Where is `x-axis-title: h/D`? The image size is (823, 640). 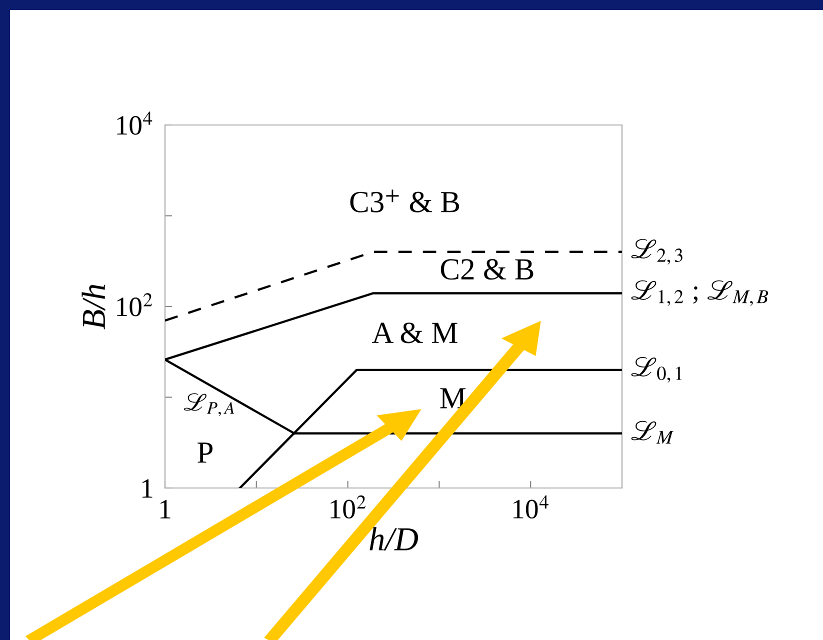 x-axis-title: h/D is located at coordinates (394, 539).